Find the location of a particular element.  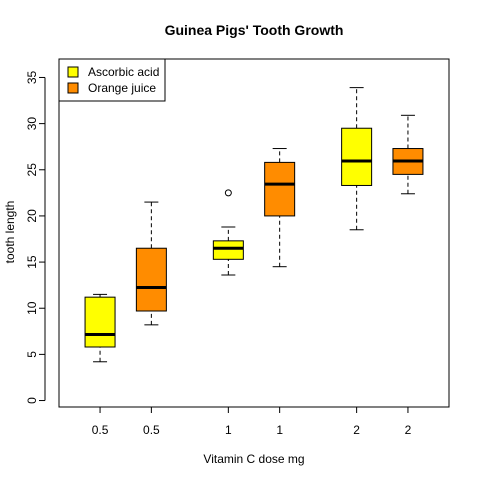

legend-box is located at coordinates (112, 80).